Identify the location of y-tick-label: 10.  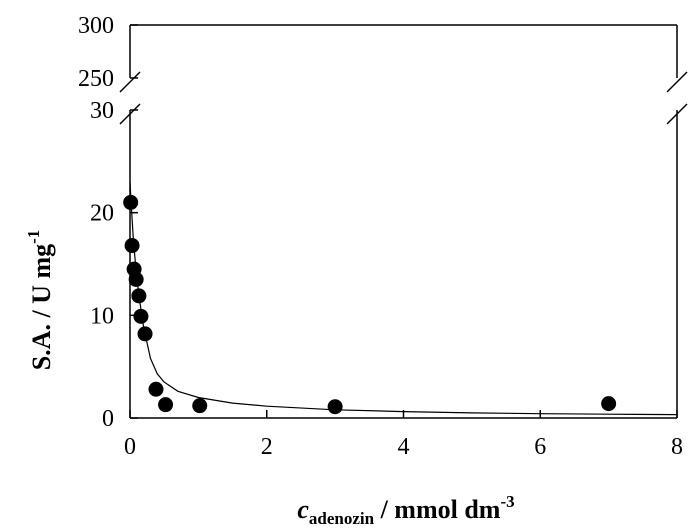
(102, 316).